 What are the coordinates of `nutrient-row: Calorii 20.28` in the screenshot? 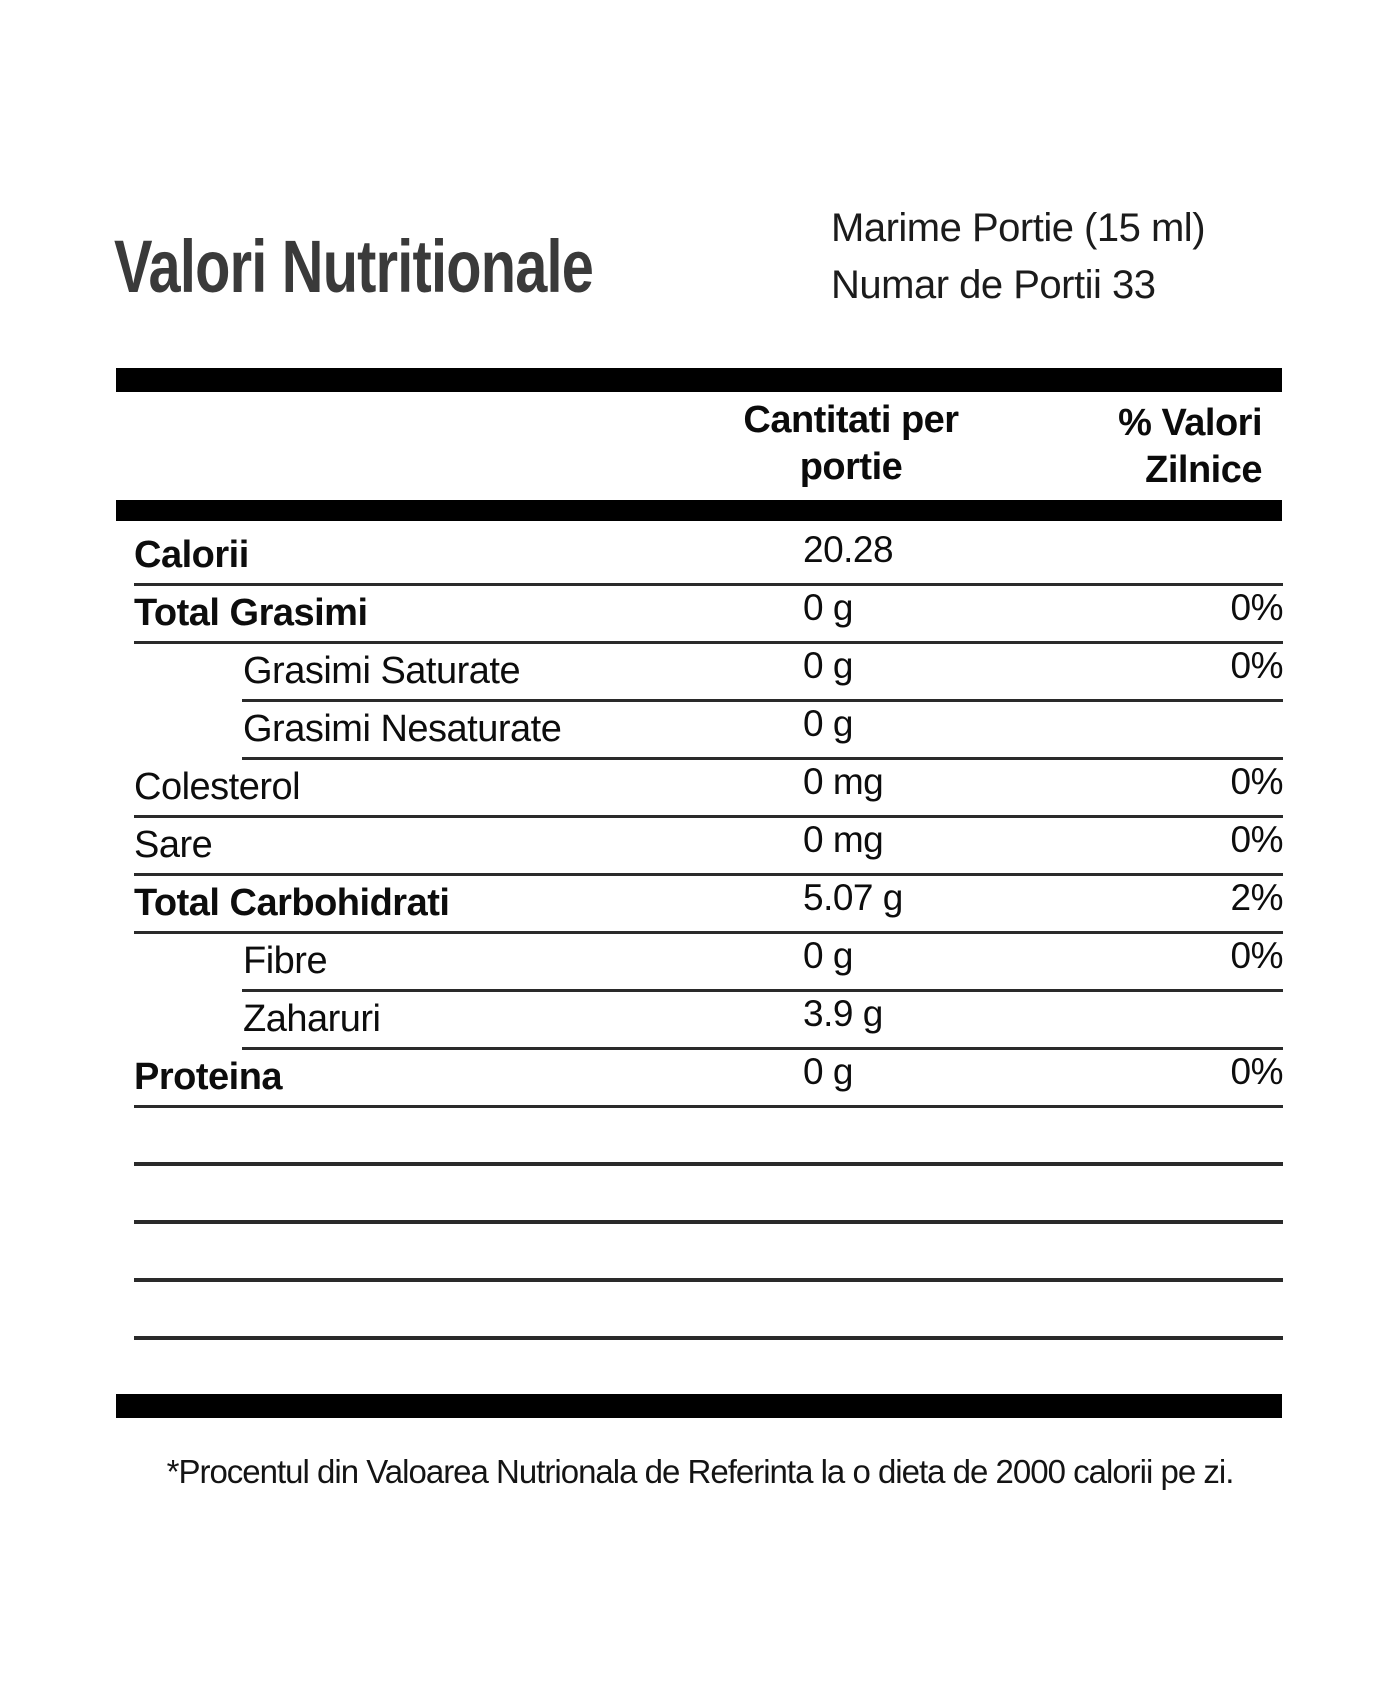 It's located at (699, 554).